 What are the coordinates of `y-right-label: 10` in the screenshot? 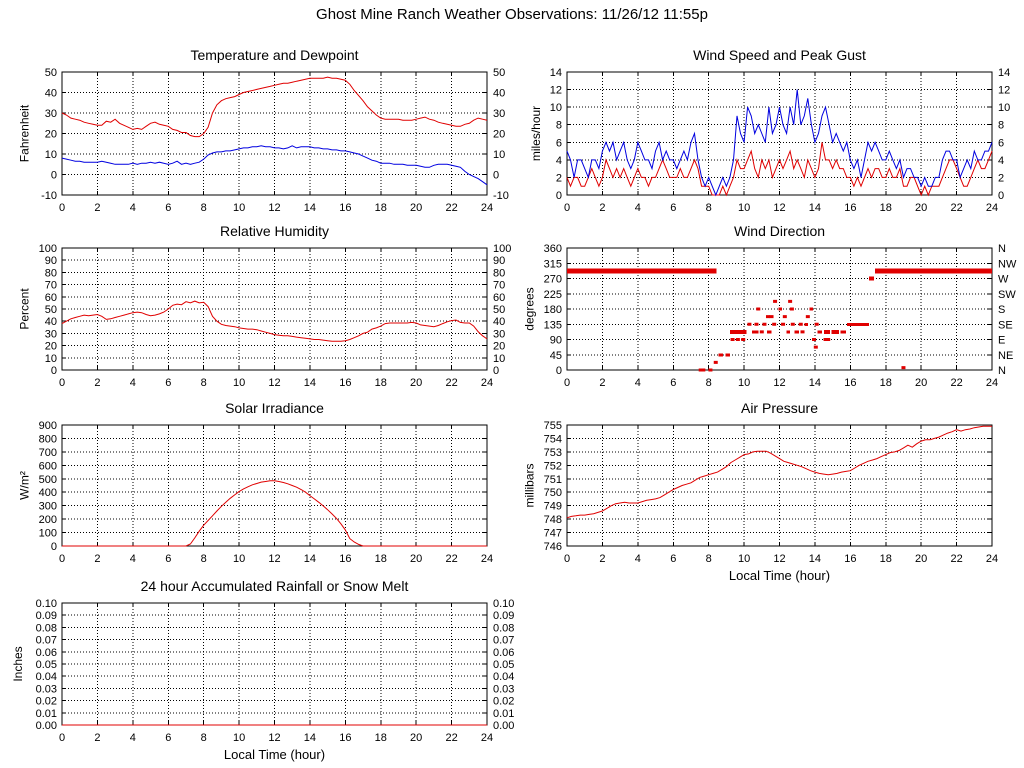 It's located at (499, 359).